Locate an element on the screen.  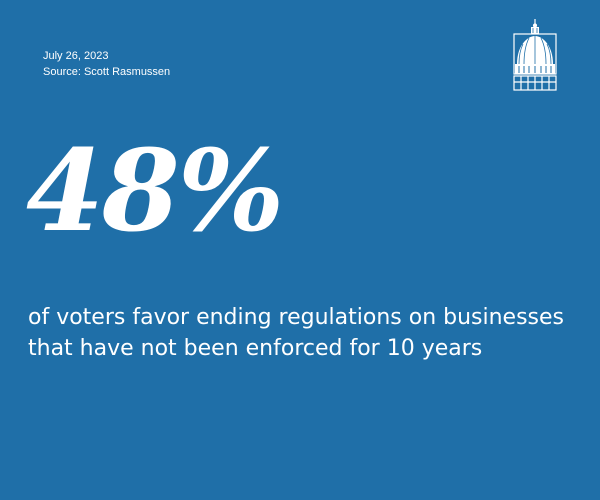
date-label: July 26, 2023 is located at coordinates (76, 56).